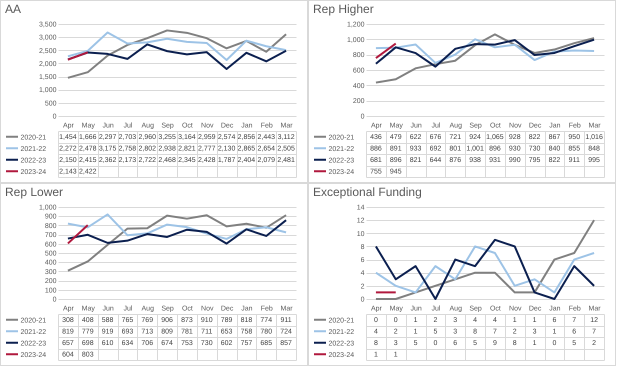  I want to click on chart-title: Exceptional Funding, so click(367, 192).